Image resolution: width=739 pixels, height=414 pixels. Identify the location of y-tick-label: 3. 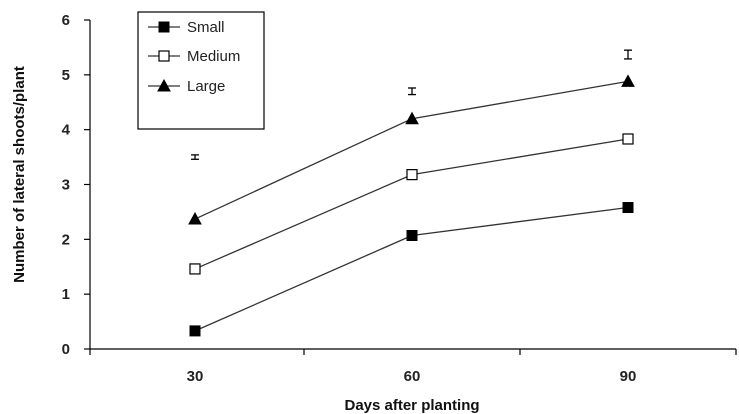
(66, 185).